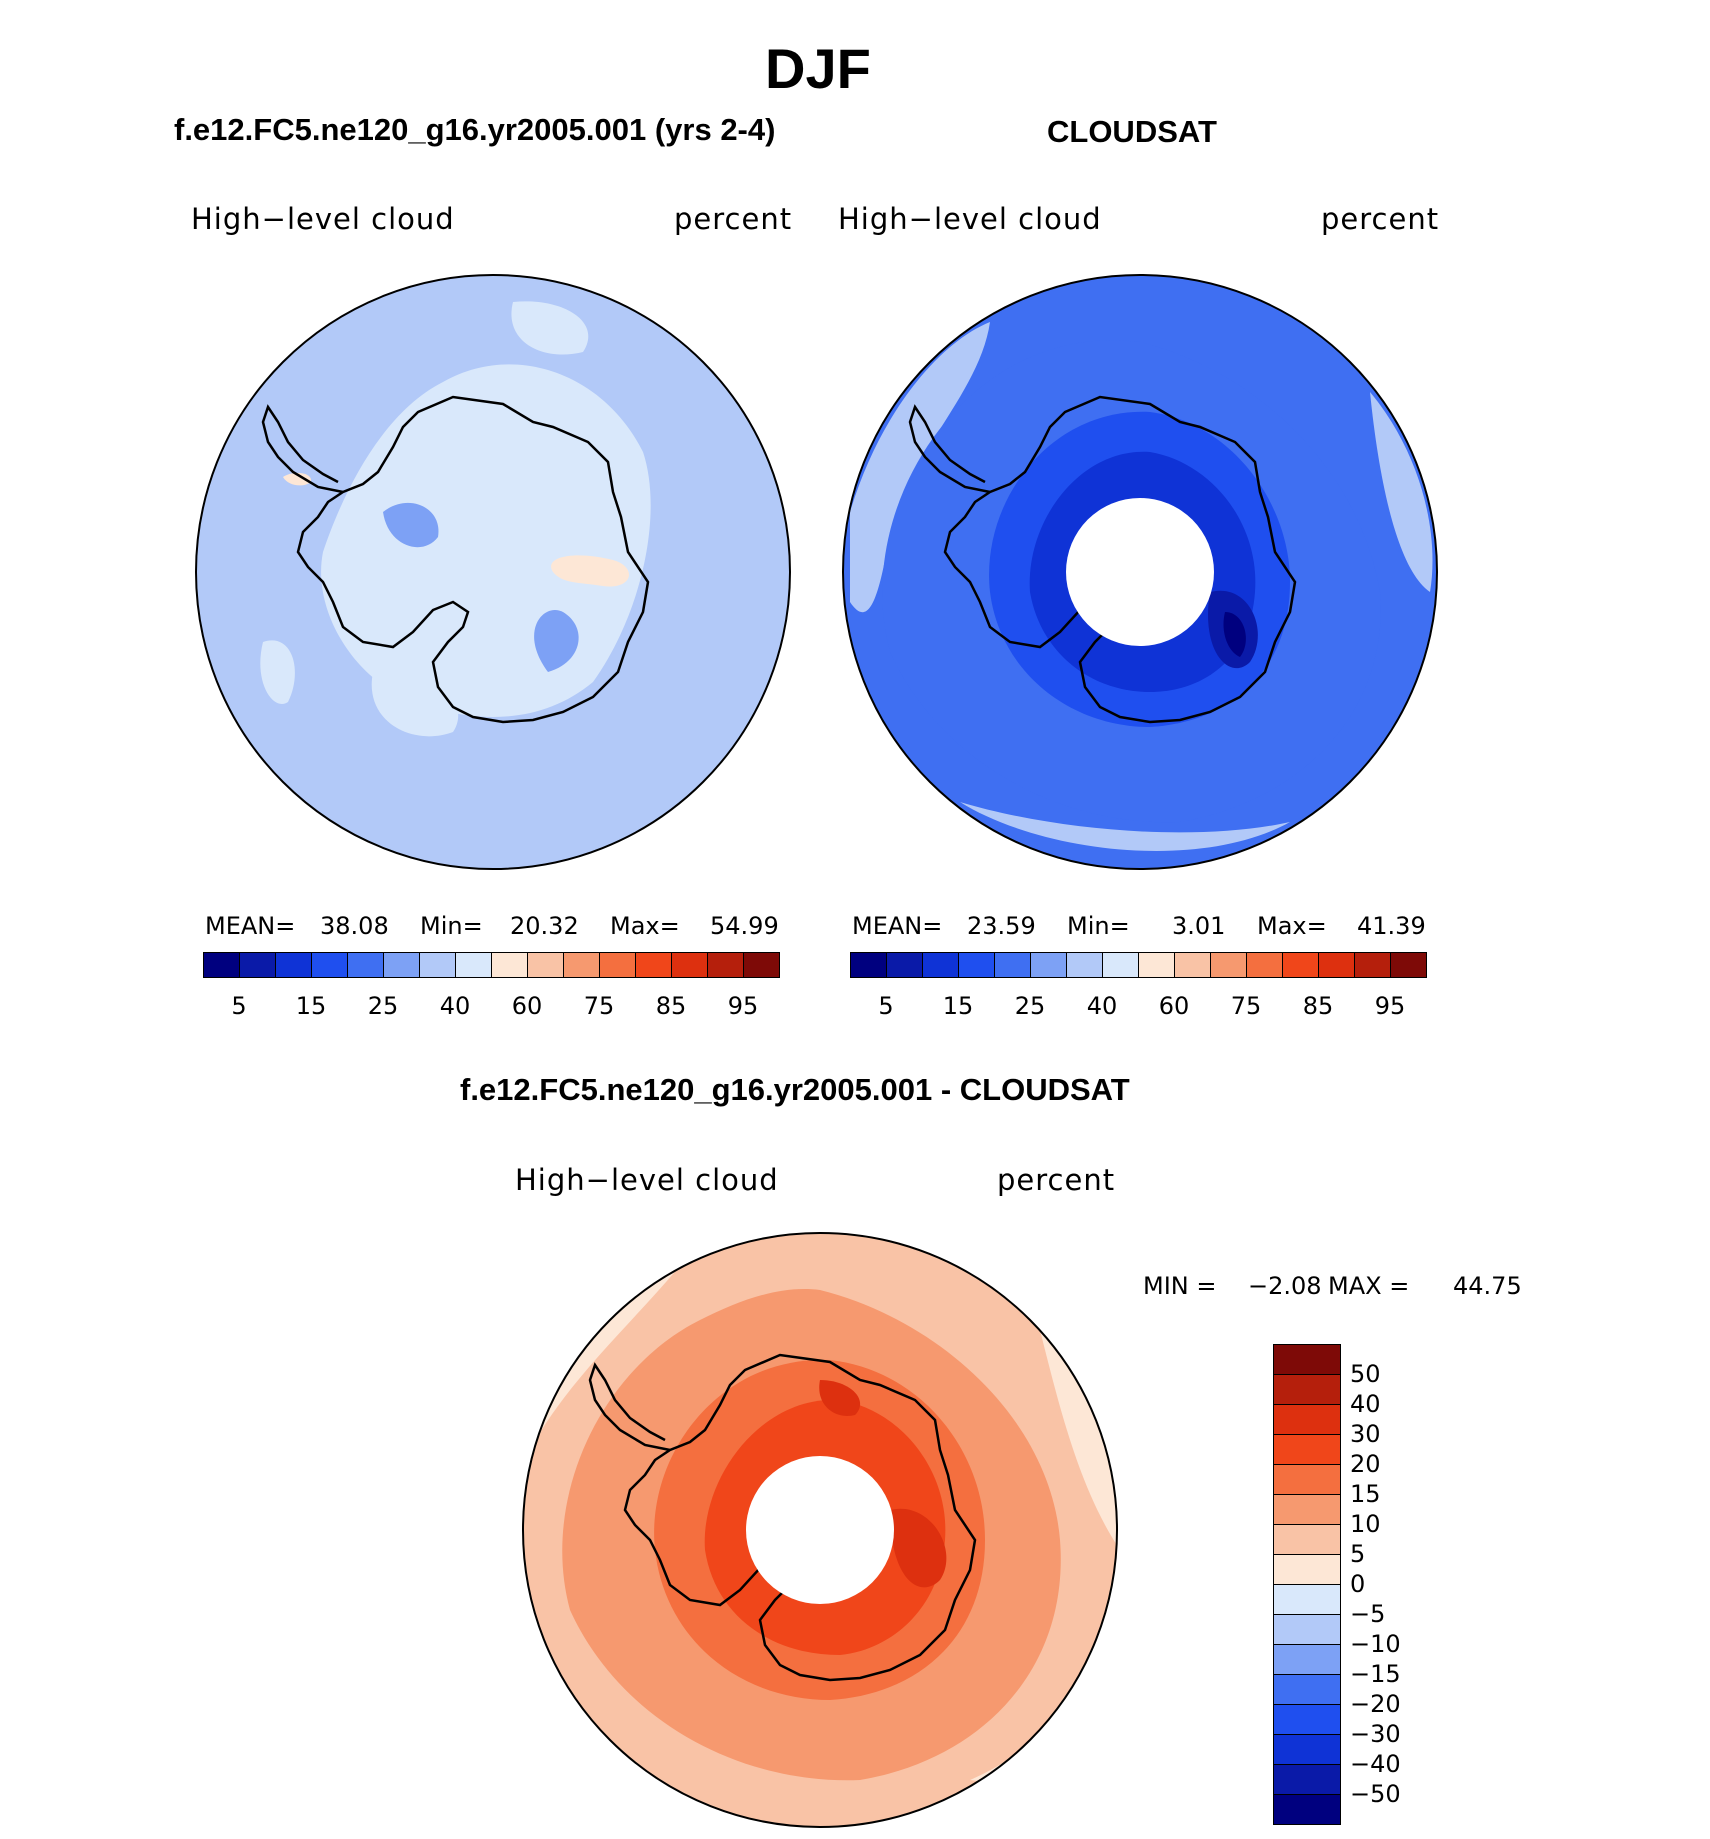 Image resolution: width=1710 pixels, height=1839 pixels. I want to click on colorbar-tick-label: 95, so click(1390, 1006).